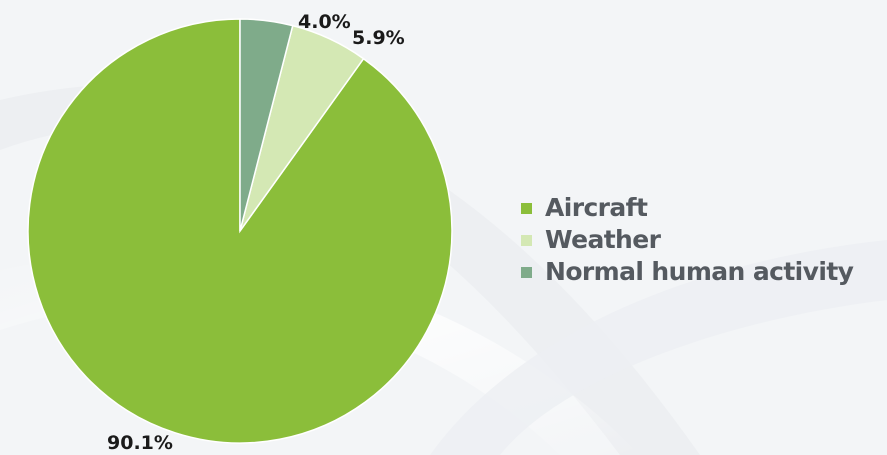  Describe the element at coordinates (526, 208) in the screenshot. I see `legend-swatch-aircraft` at that location.